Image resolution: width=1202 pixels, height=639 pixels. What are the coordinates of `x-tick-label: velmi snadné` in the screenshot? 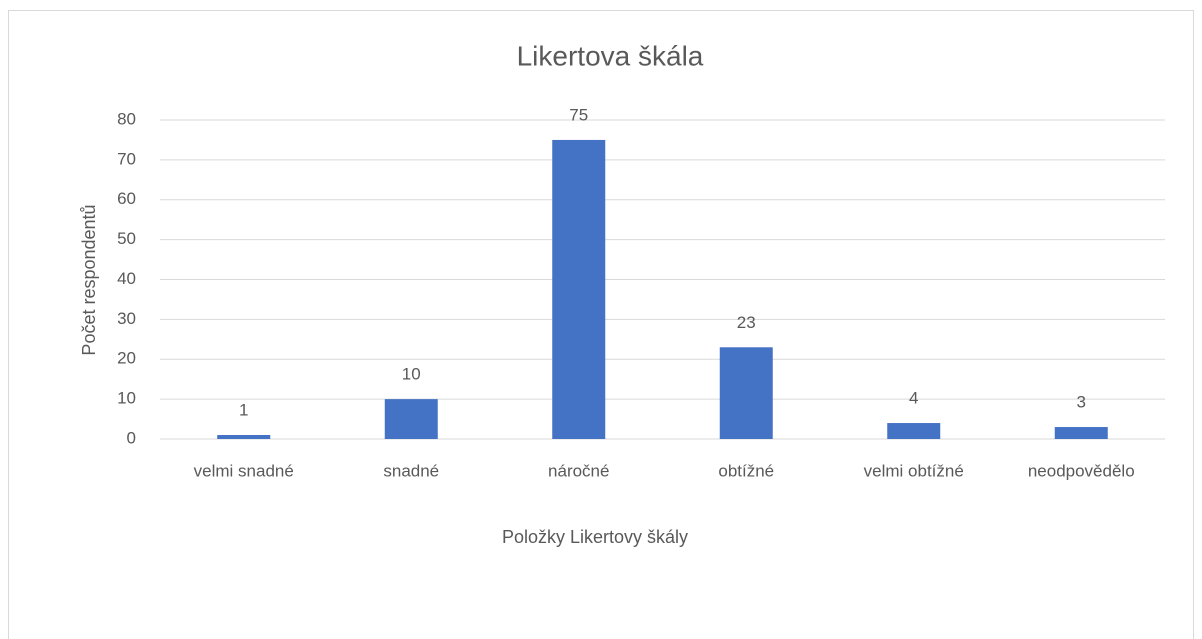 It's located at (244, 470).